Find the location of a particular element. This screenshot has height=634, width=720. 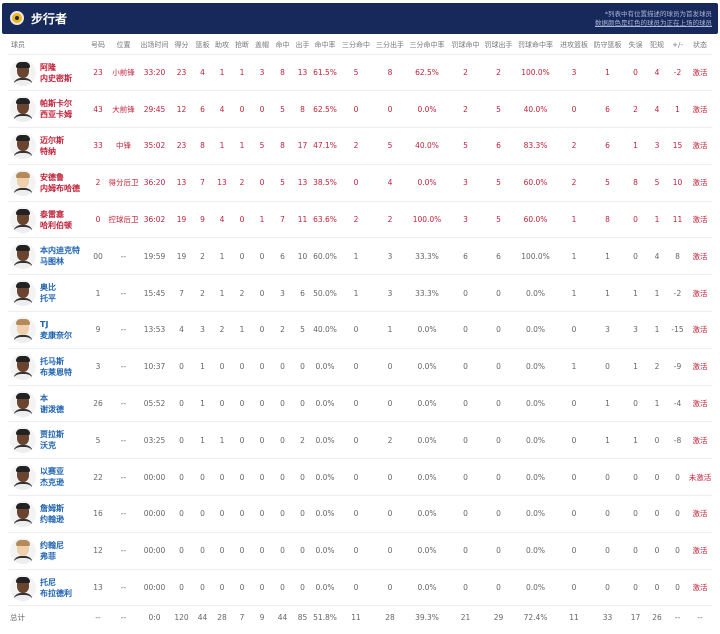

column-header: 三分出手 is located at coordinates (390, 45).